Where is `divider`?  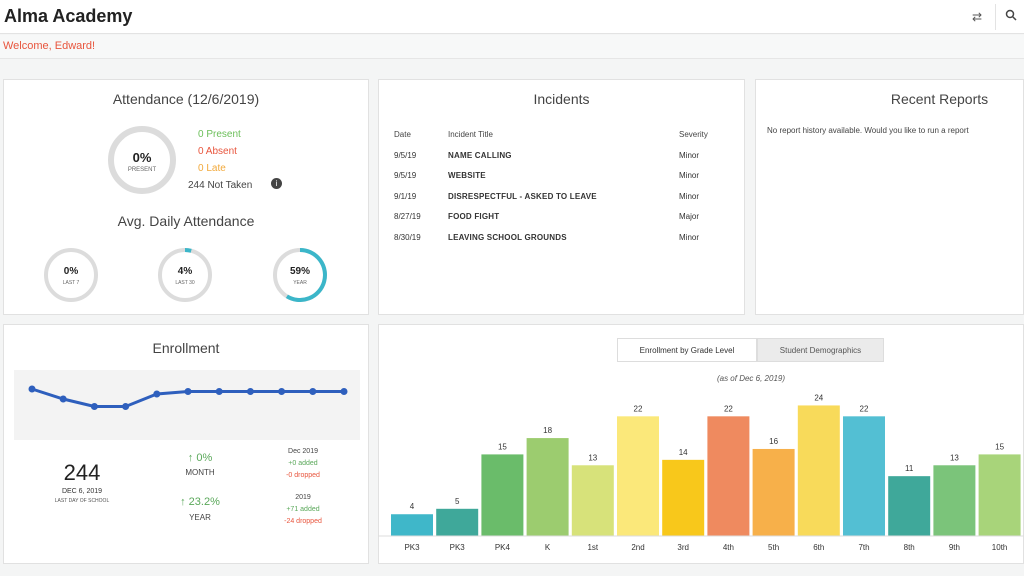
divider is located at coordinates (995, 17).